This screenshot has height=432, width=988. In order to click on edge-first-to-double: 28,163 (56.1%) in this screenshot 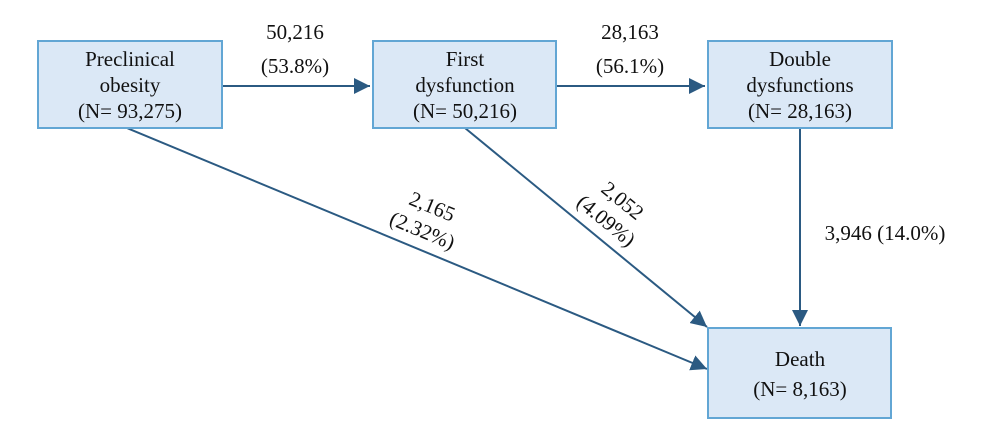, I will do `click(630, 57)`.